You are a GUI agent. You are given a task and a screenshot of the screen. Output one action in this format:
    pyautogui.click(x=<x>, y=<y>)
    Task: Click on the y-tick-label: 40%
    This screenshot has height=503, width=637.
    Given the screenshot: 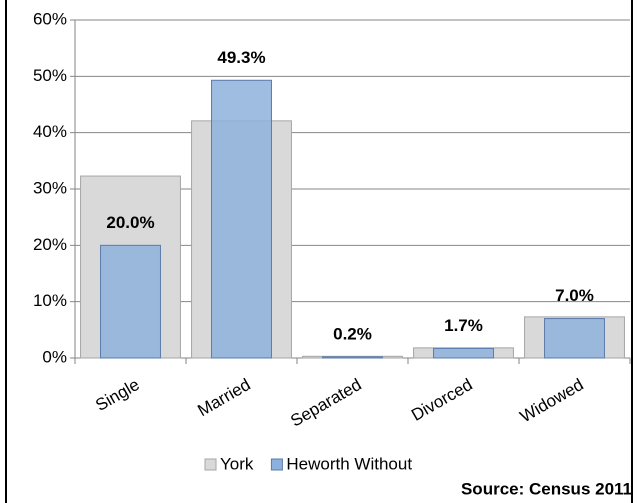 What is the action you would take?
    pyautogui.click(x=50, y=131)
    